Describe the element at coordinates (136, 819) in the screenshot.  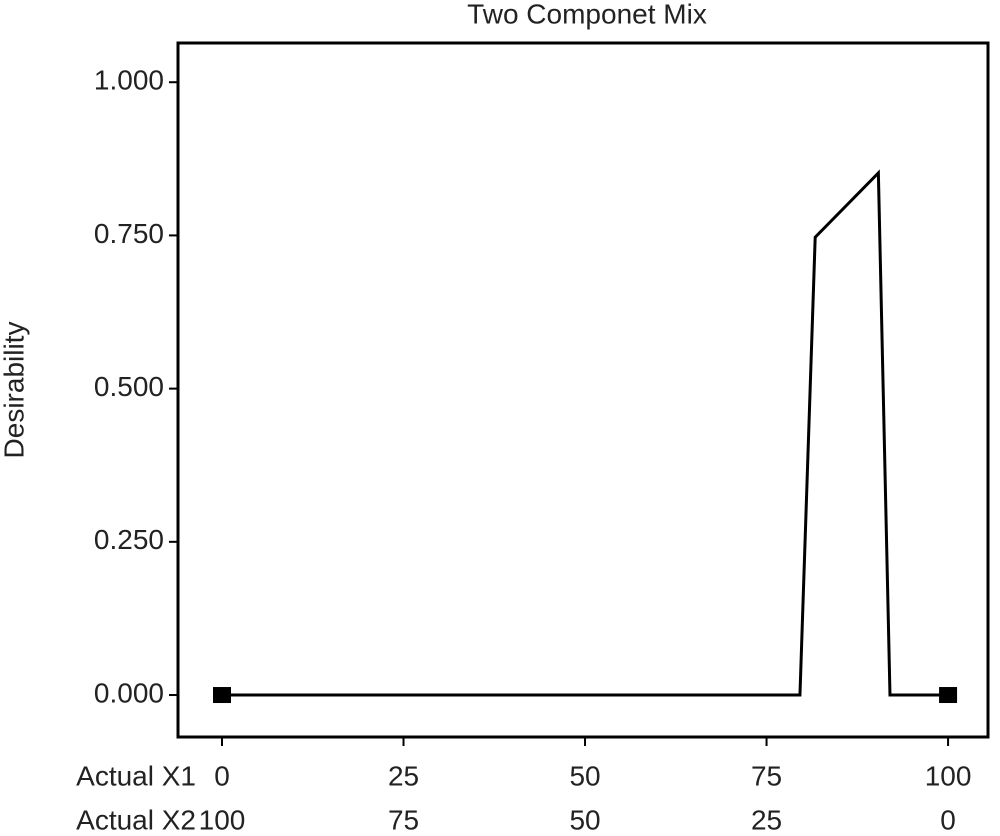
I see `x2-axis-label: Actual X2` at that location.